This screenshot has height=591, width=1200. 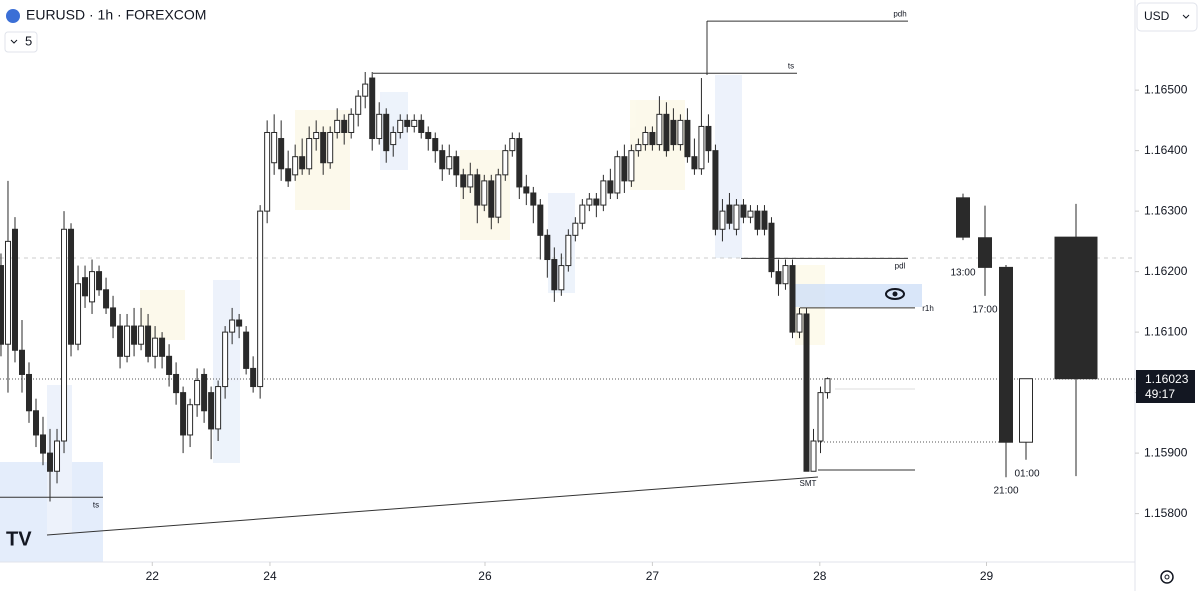 I want to click on htf-label: 01:00, so click(x=1026, y=474).